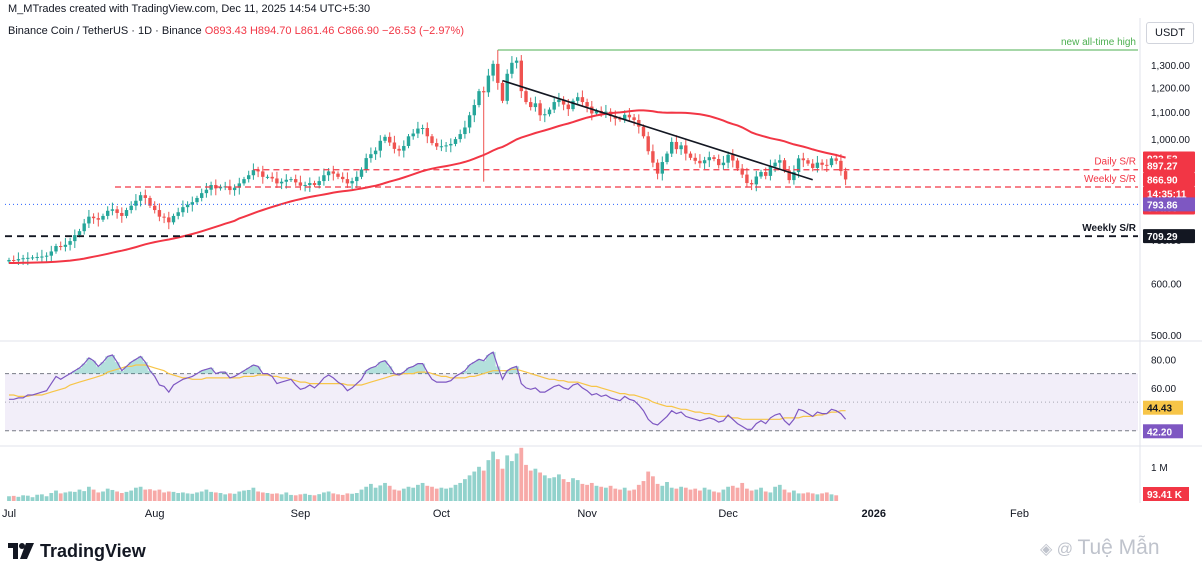  Describe the element at coordinates (598, 474) in the screenshot. I see `volume-pane: 1 M 93.41 K` at that location.